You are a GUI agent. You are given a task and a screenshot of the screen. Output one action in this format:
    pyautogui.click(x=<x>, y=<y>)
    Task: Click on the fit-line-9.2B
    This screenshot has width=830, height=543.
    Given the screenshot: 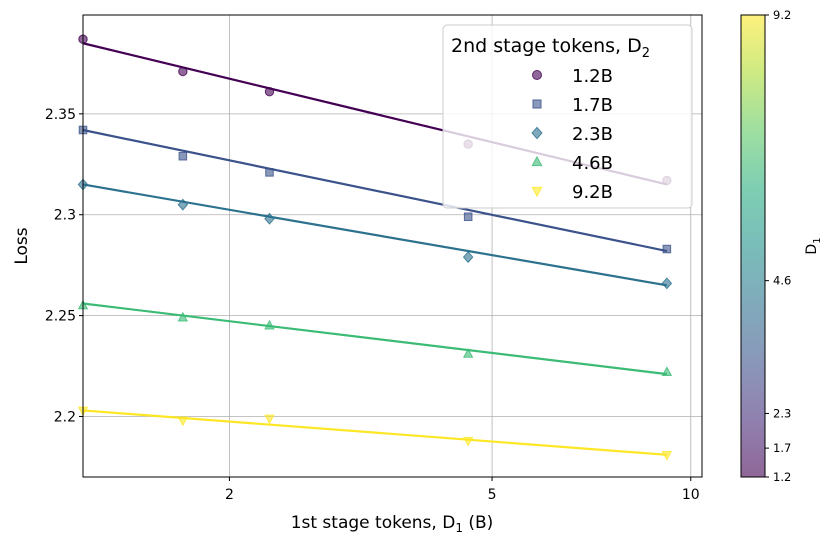 What is the action you would take?
    pyautogui.click(x=374, y=432)
    